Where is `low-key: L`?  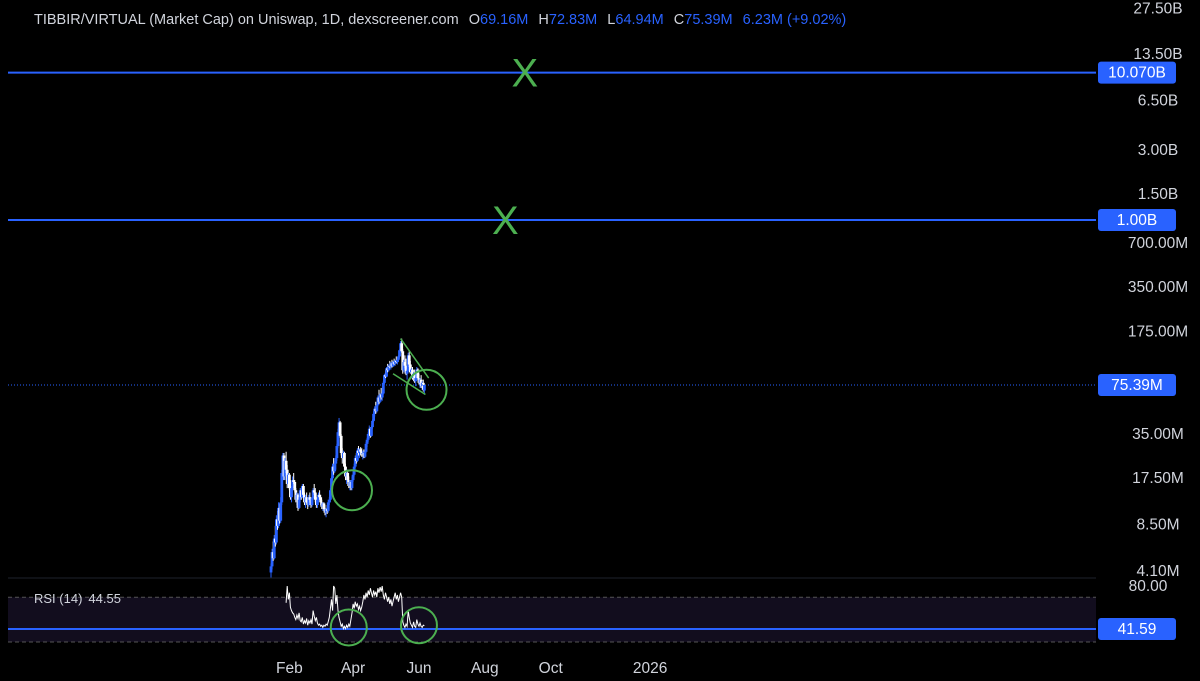
low-key: L is located at coordinates (611, 20).